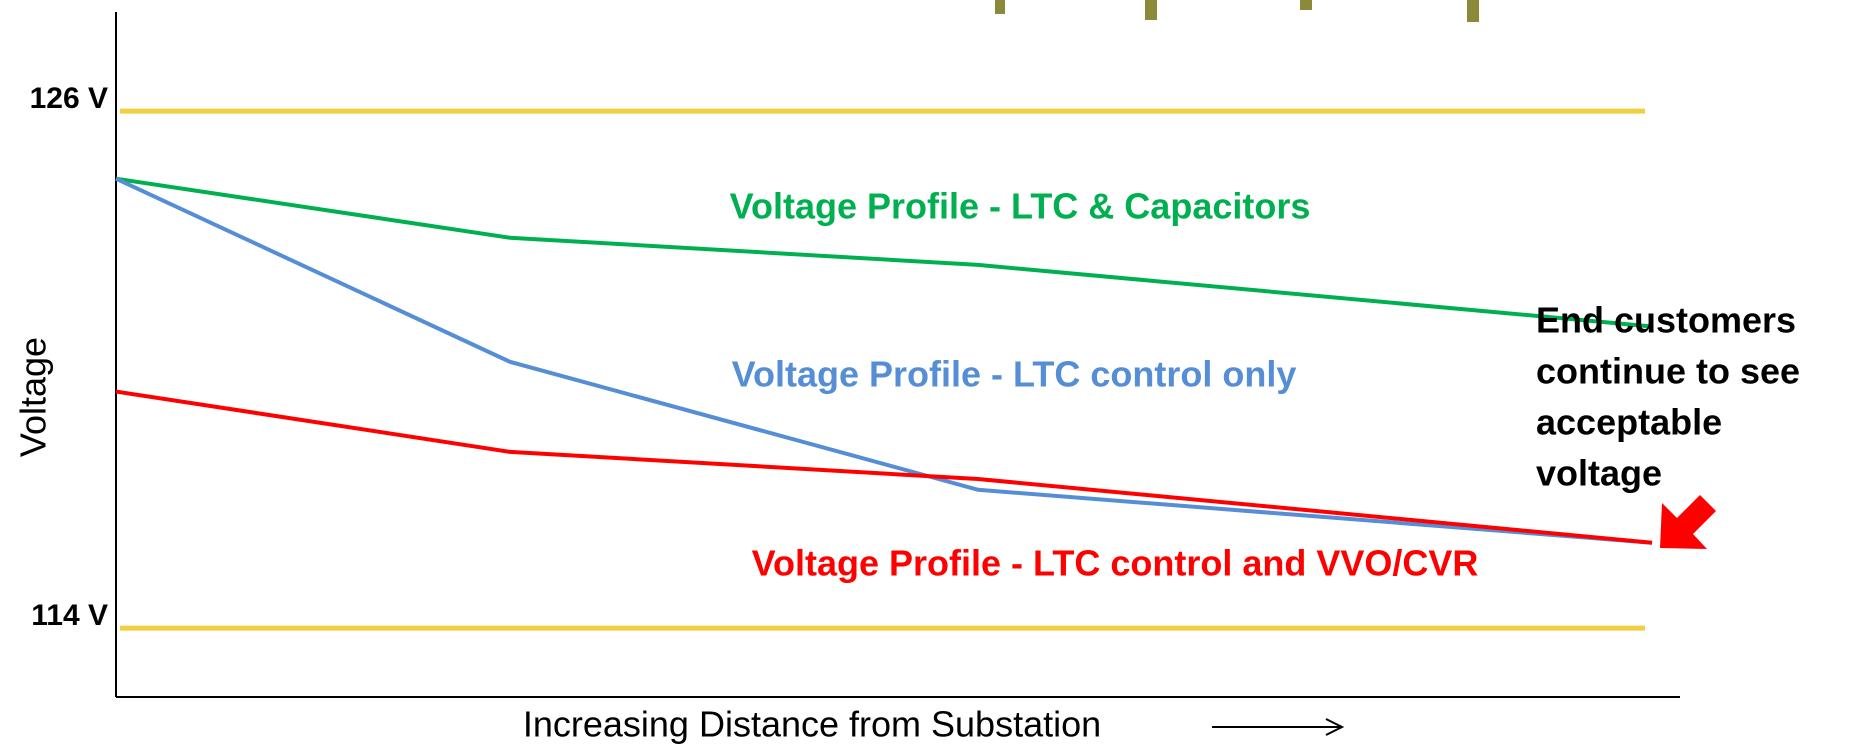  I want to click on decoration, so click(1237, 11).